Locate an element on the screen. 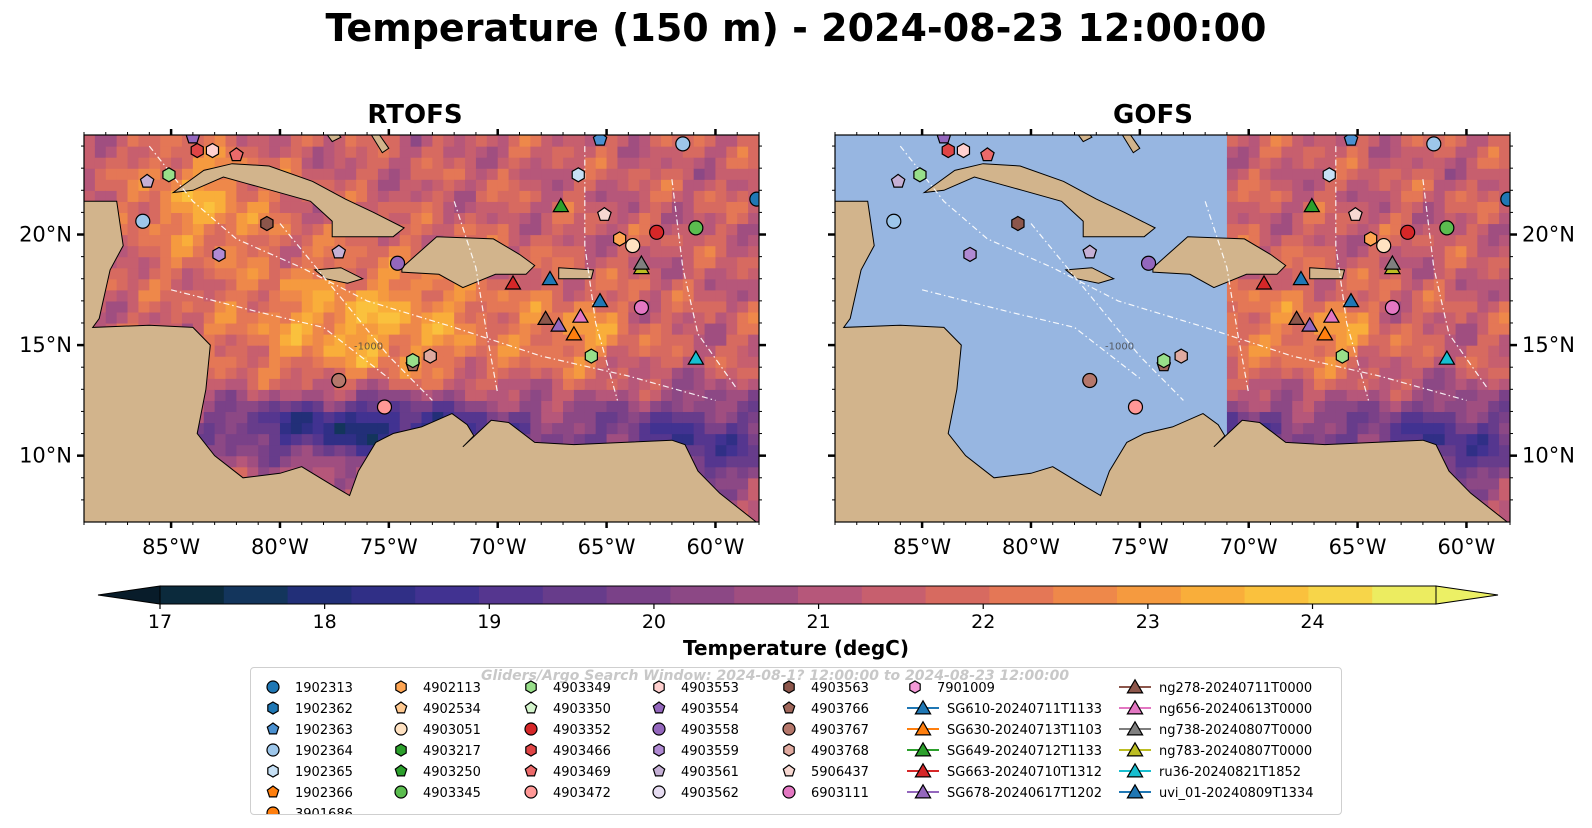 The width and height of the screenshot is (1592, 828). legend-label: 4903349 is located at coordinates (582, 688).